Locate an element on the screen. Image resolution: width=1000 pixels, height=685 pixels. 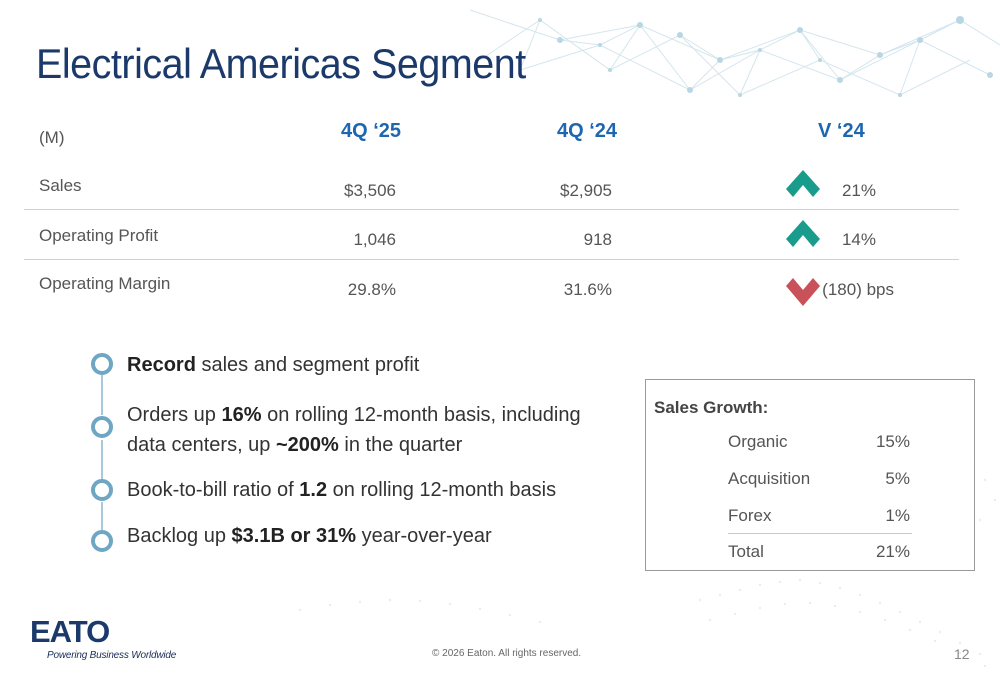
row-label-operating-margin: Operating Margin is located at coordinates (105, 283).